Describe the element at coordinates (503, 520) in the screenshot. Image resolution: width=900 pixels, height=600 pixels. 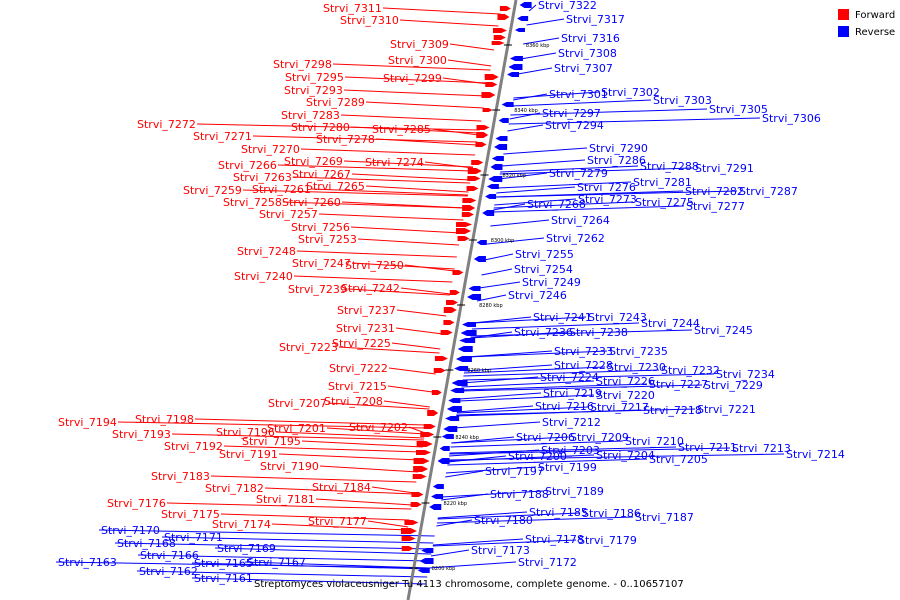
I see `gene-label: Strvi_7180` at that location.